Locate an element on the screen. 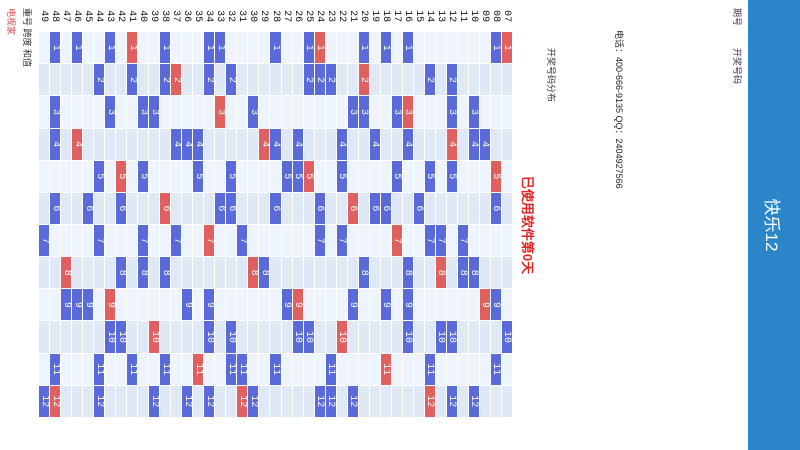  issue-label: 19 is located at coordinates (374, 16).